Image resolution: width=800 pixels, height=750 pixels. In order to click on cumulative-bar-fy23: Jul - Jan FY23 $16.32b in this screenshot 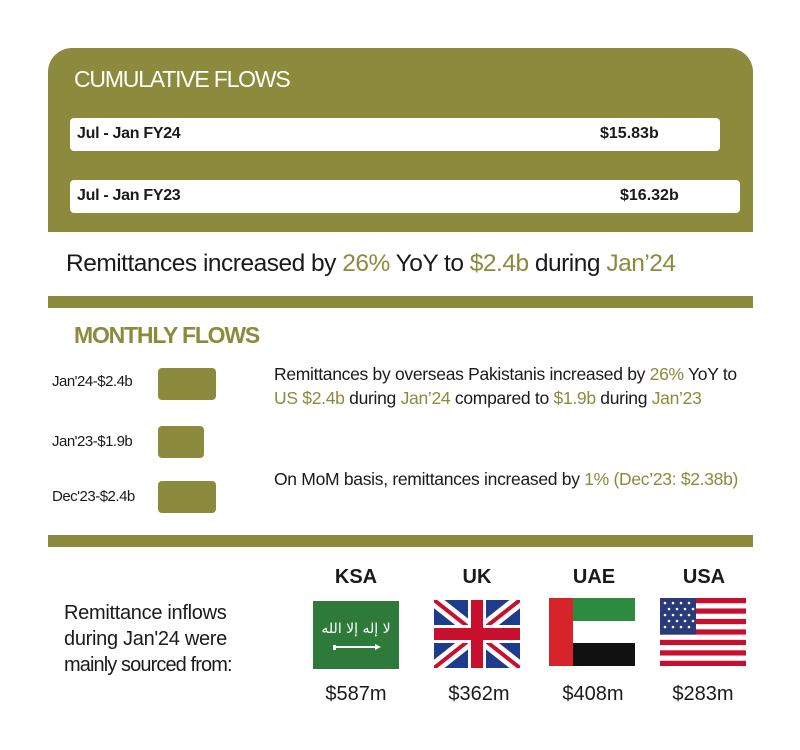, I will do `click(405, 196)`.